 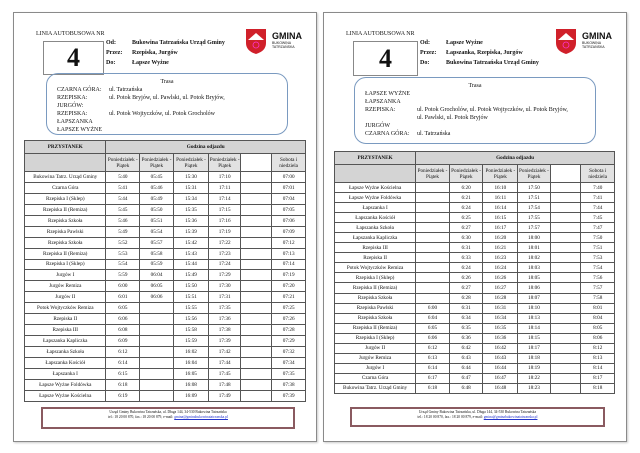 What do you see at coordinates (434, 134) in the screenshot?
I see `route-streets: ul. Tatrzańska` at bounding box center [434, 134].